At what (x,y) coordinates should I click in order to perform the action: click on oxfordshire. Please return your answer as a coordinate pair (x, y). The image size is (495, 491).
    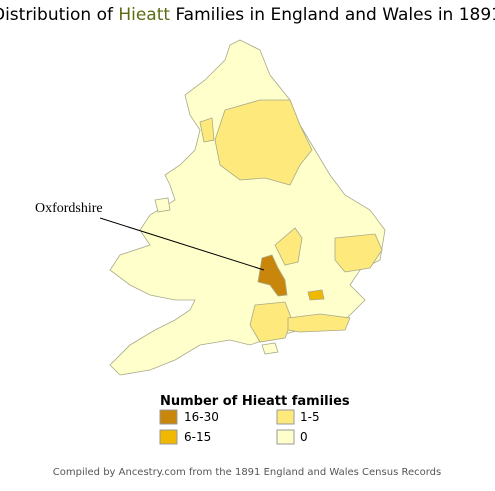
    Looking at the image, I should click on (272, 275).